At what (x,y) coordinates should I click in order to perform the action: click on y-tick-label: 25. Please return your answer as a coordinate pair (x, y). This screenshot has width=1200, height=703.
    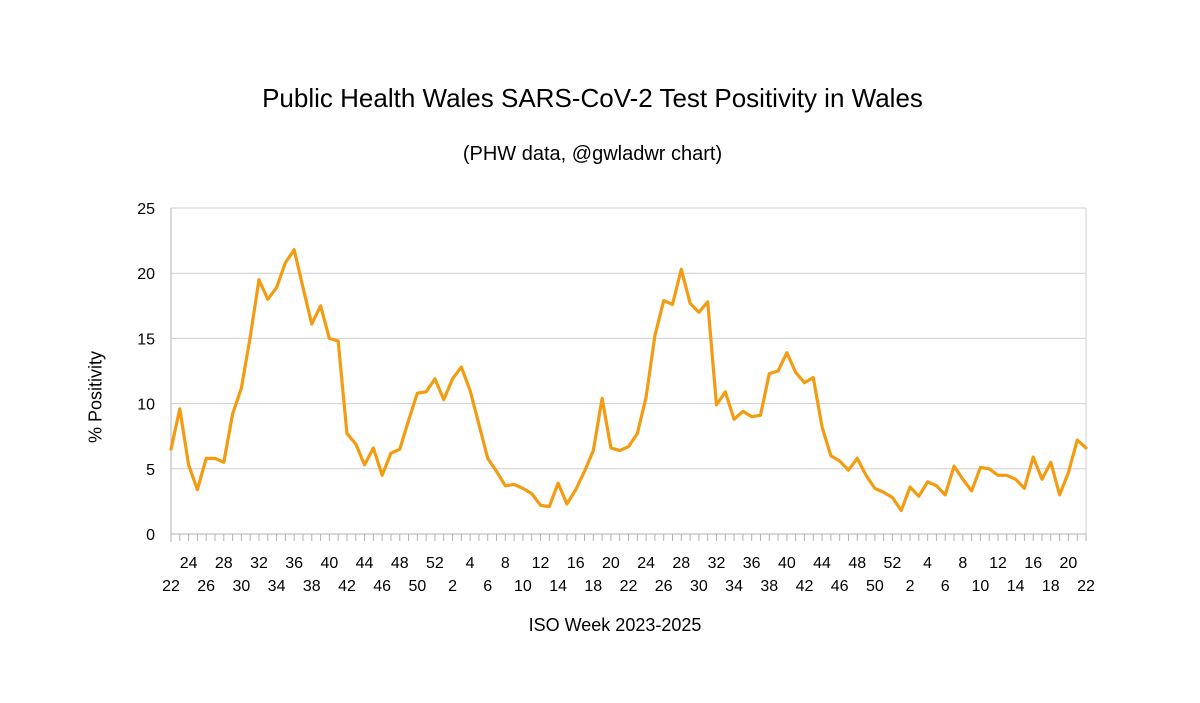
    Looking at the image, I should click on (146, 209).